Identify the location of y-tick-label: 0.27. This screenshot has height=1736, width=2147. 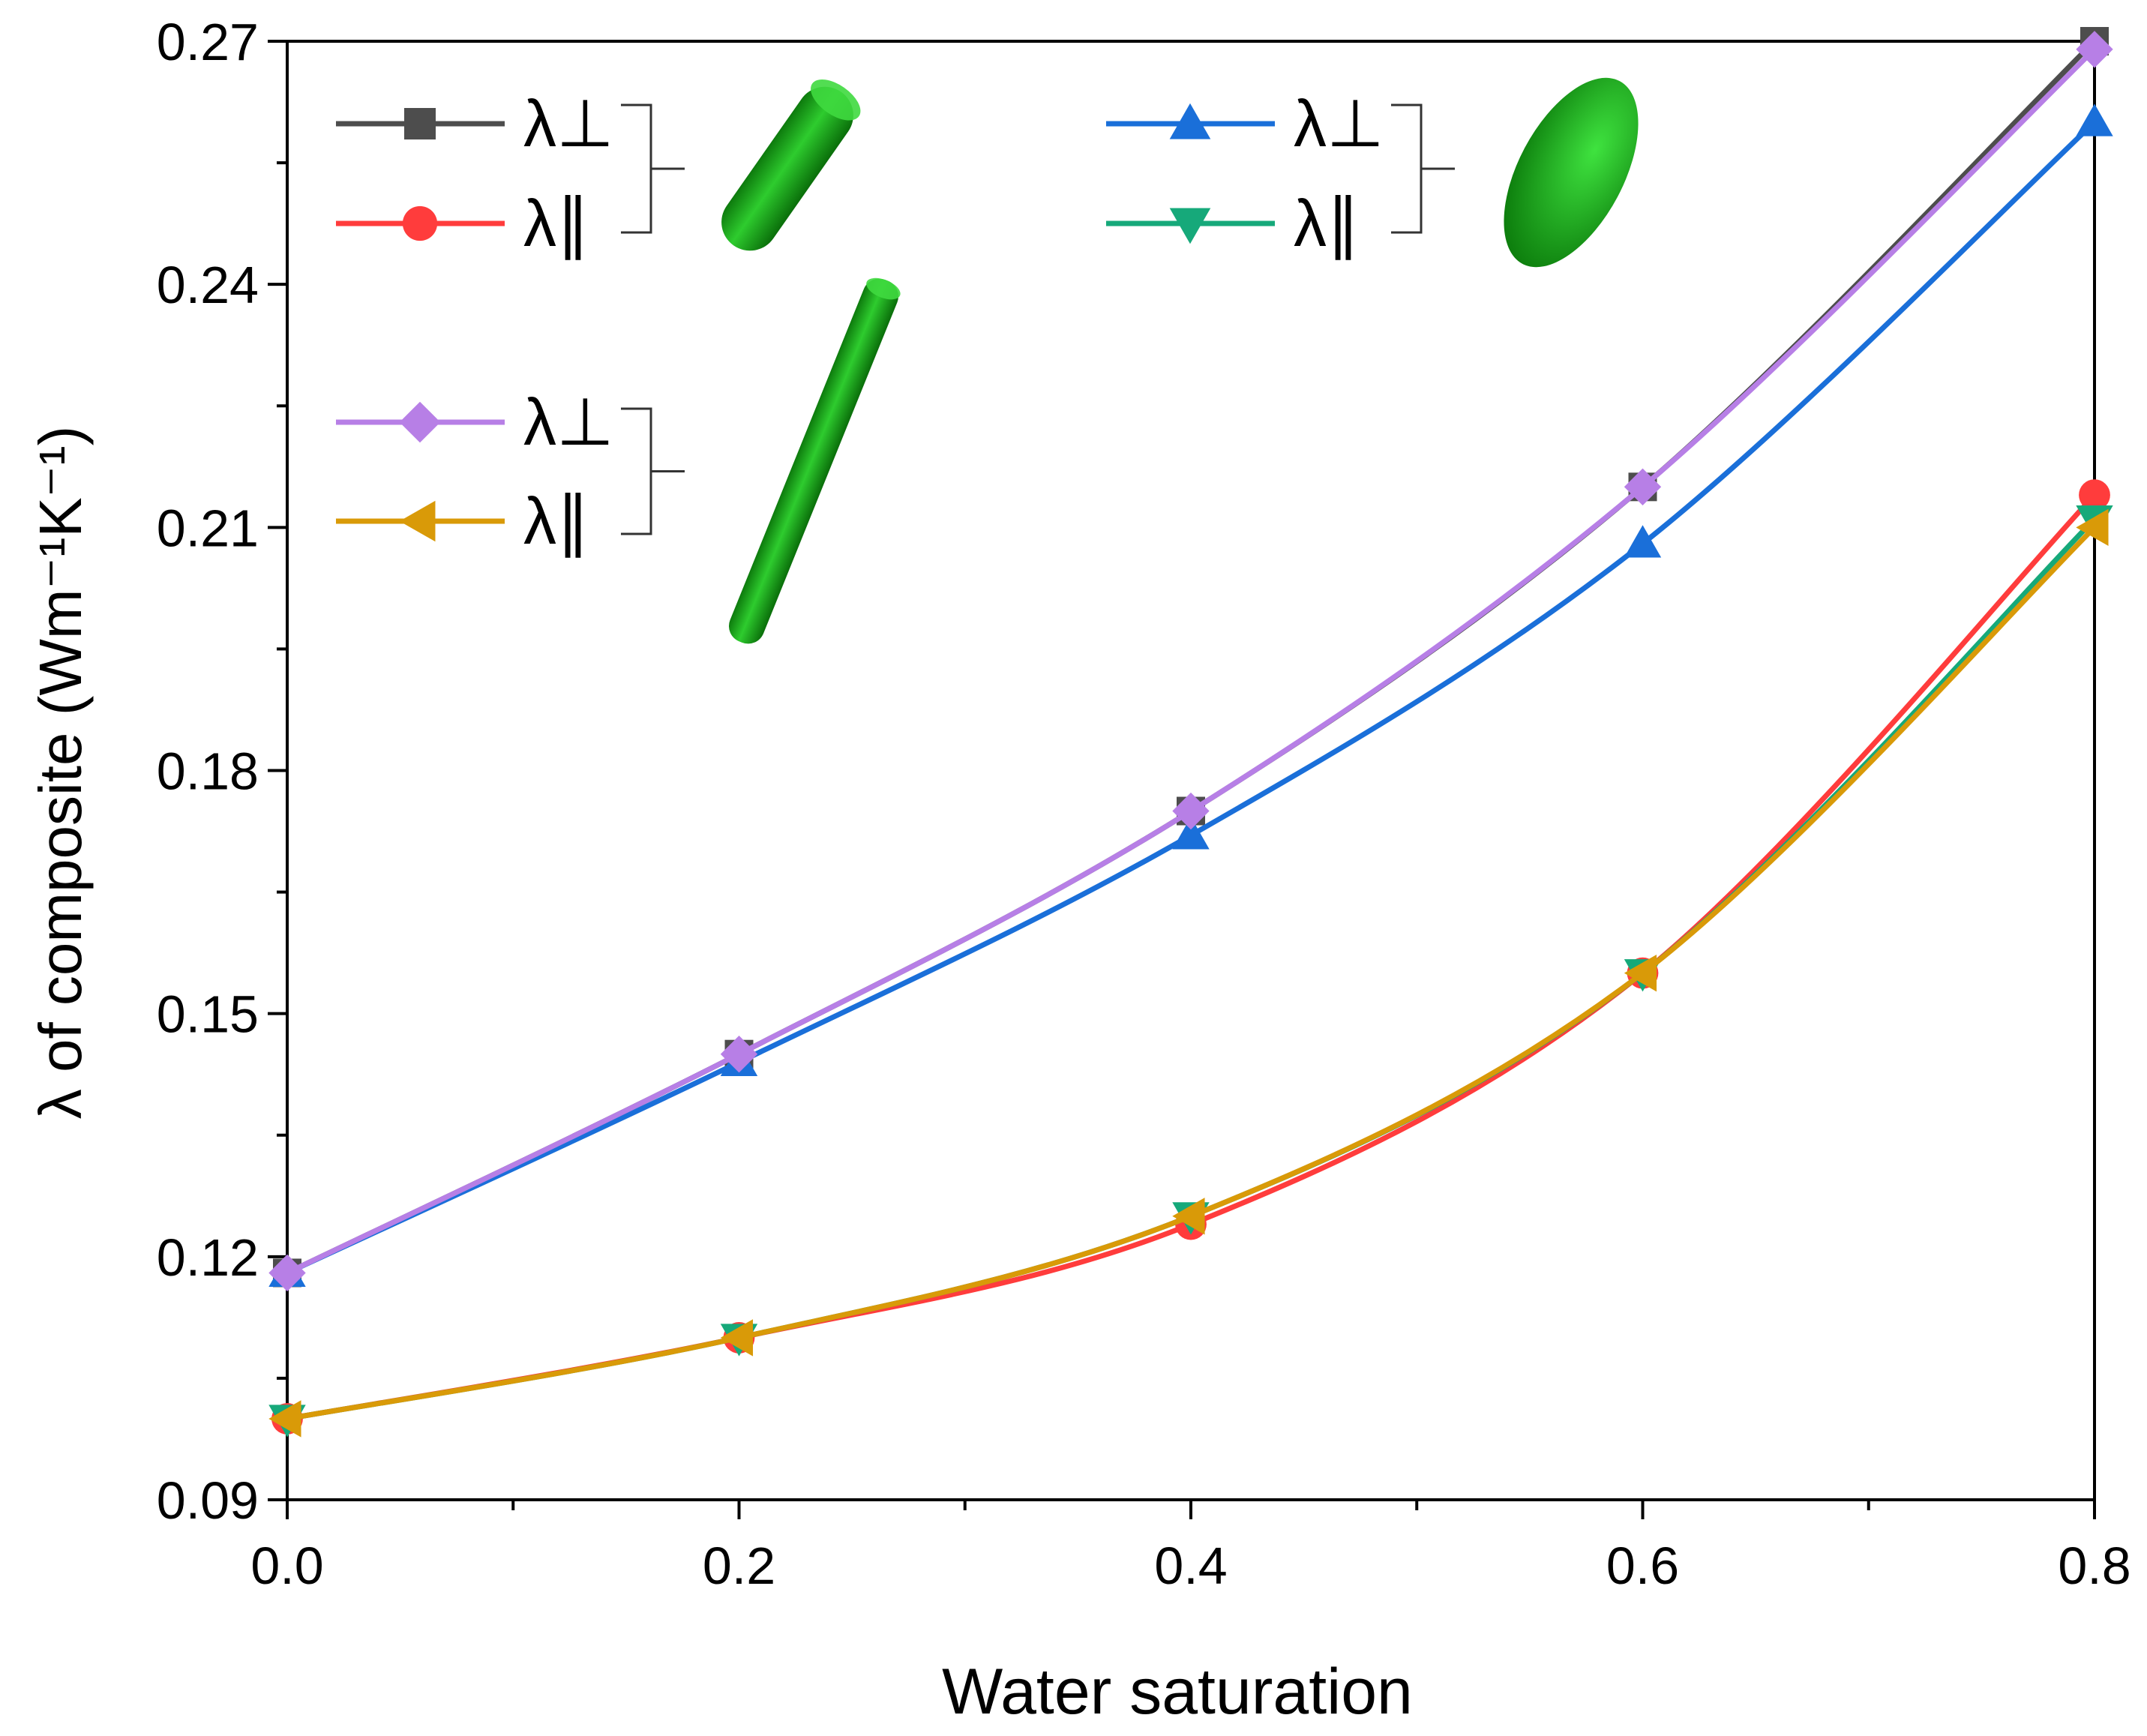
(208, 42).